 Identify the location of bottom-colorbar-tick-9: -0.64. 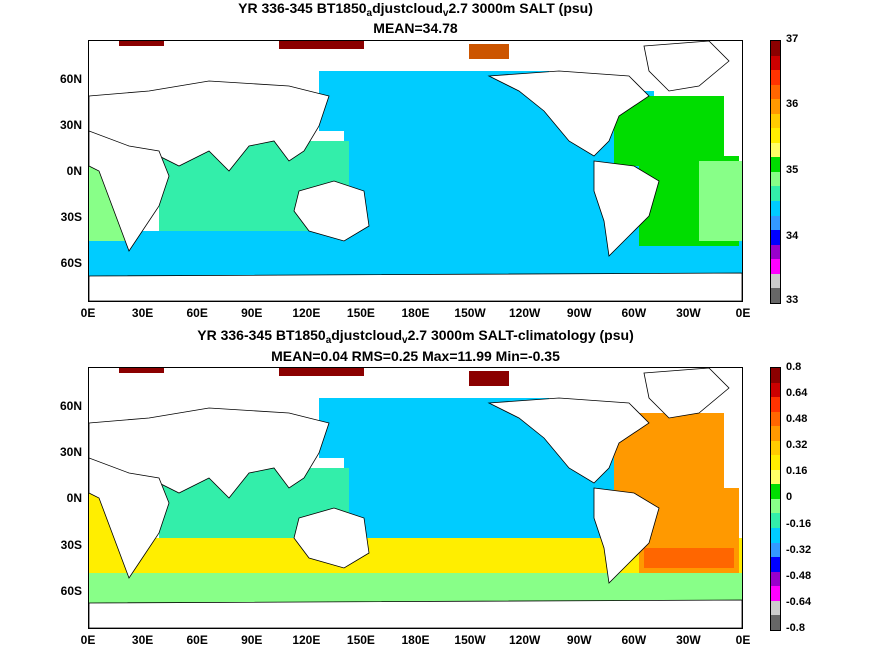
(799, 602).